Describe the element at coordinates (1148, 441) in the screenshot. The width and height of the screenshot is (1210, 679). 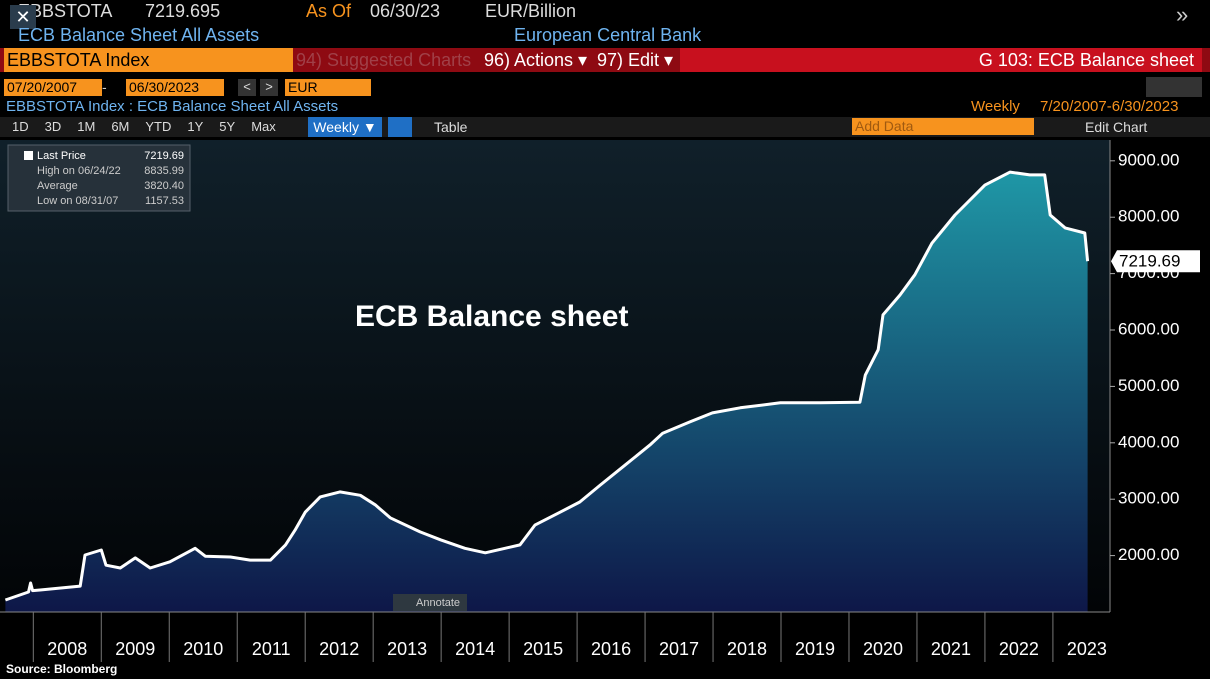
I see `y-tick-label: 4000.00` at that location.